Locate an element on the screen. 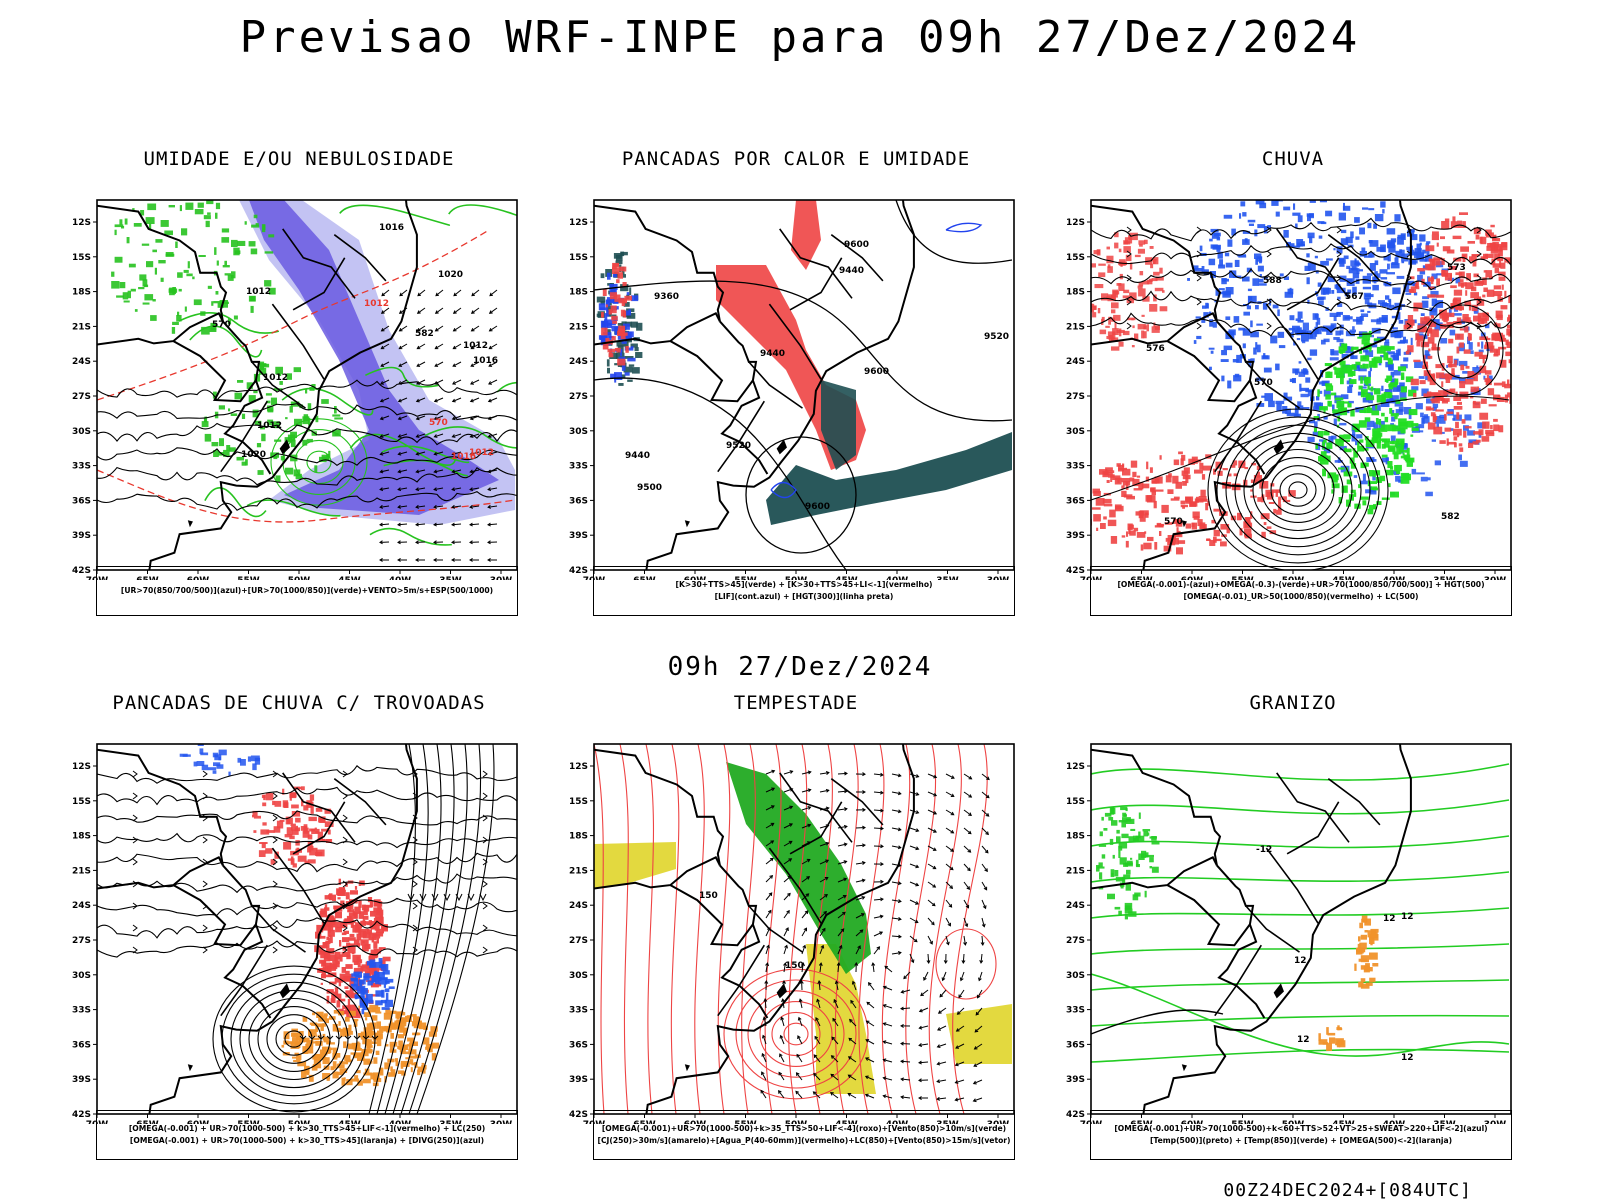 This screenshot has height=1201, width=1600. panel-title: PANCADAS DE CHUVA C/ TROVOADAS is located at coordinates (299, 703).